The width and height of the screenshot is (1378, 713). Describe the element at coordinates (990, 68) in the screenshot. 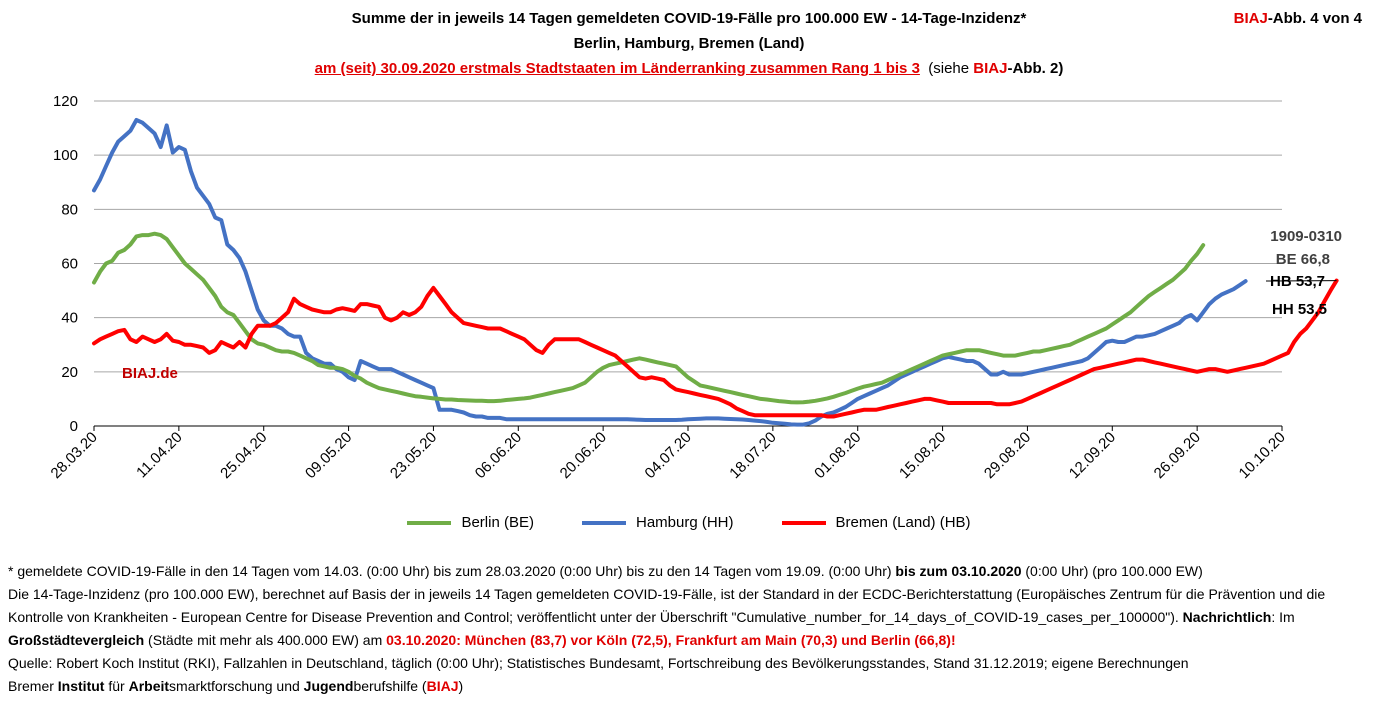

I see `headline-brand: BIAJ` at that location.